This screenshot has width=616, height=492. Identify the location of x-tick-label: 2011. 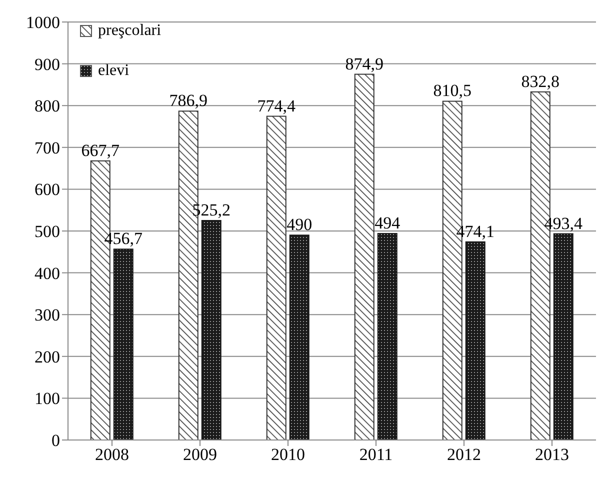
(376, 454).